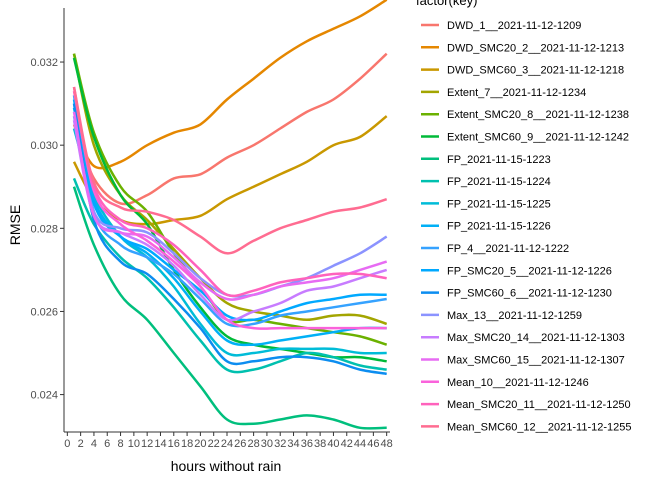 This screenshot has width=672, height=480. What do you see at coordinates (360, 444) in the screenshot?
I see `x-tick-label: 44` at bounding box center [360, 444].